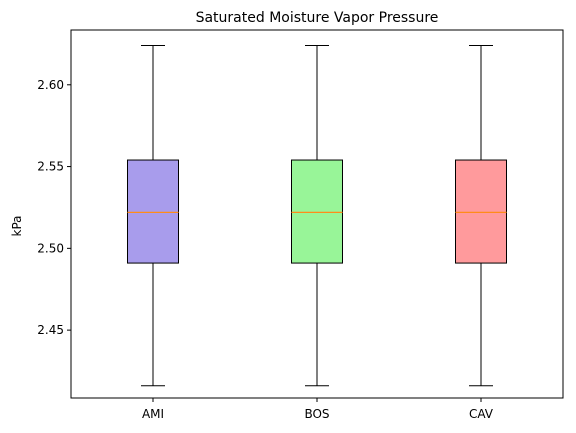 The image size is (576, 433). I want to click on y-tick-label: 2.50, so click(50, 248).